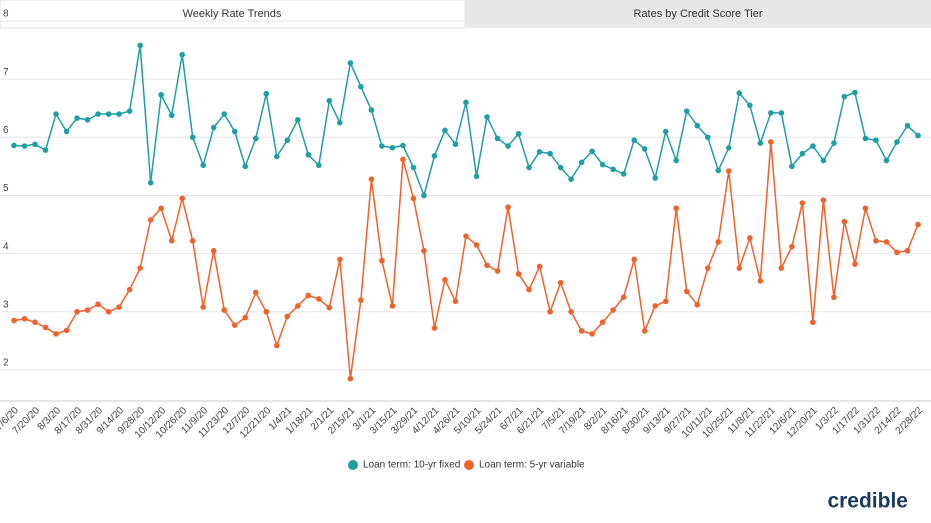  Describe the element at coordinates (411, 465) in the screenshot. I see `legend-label: Loan term: 10-yr fixed` at that location.